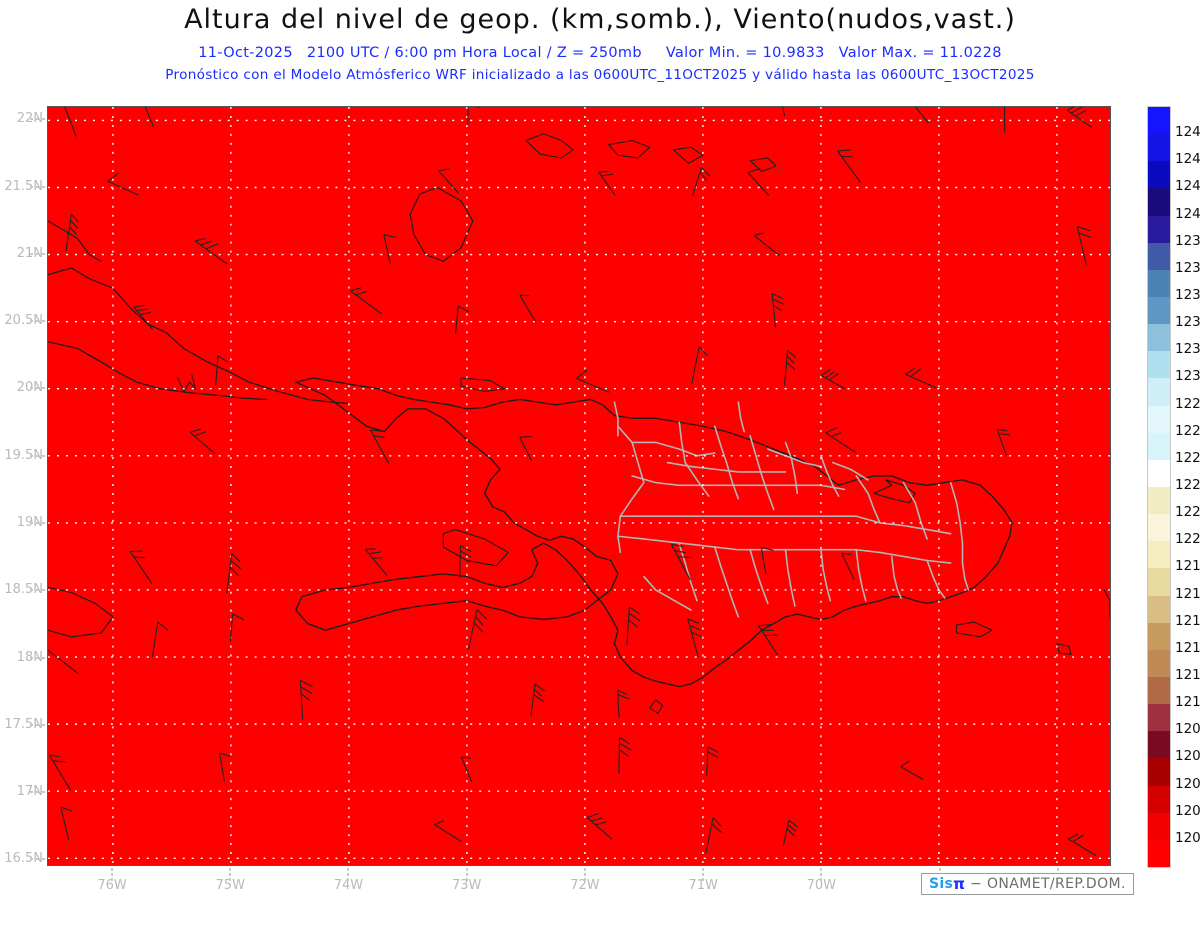 The height and width of the screenshot is (927, 1200). I want to click on attribution-logo: Sis π − ONAMET/REP.DOM., so click(1027, 884).